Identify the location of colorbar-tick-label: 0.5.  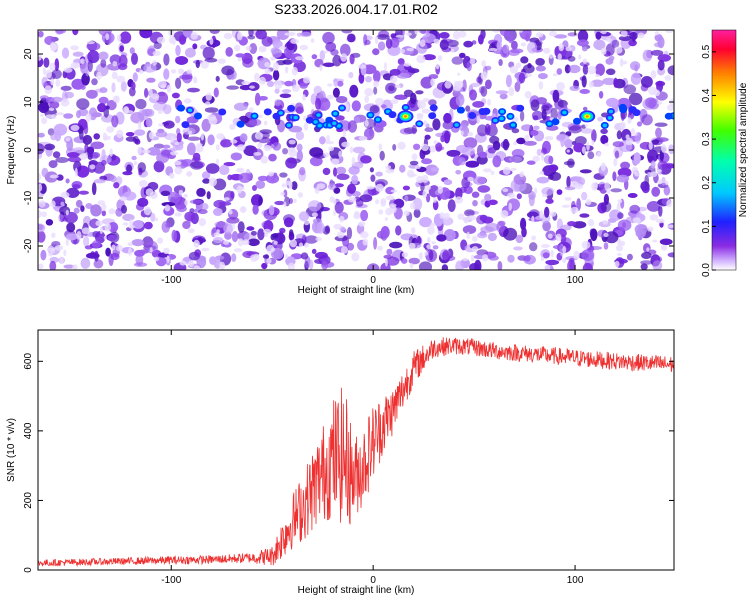
(706, 51).